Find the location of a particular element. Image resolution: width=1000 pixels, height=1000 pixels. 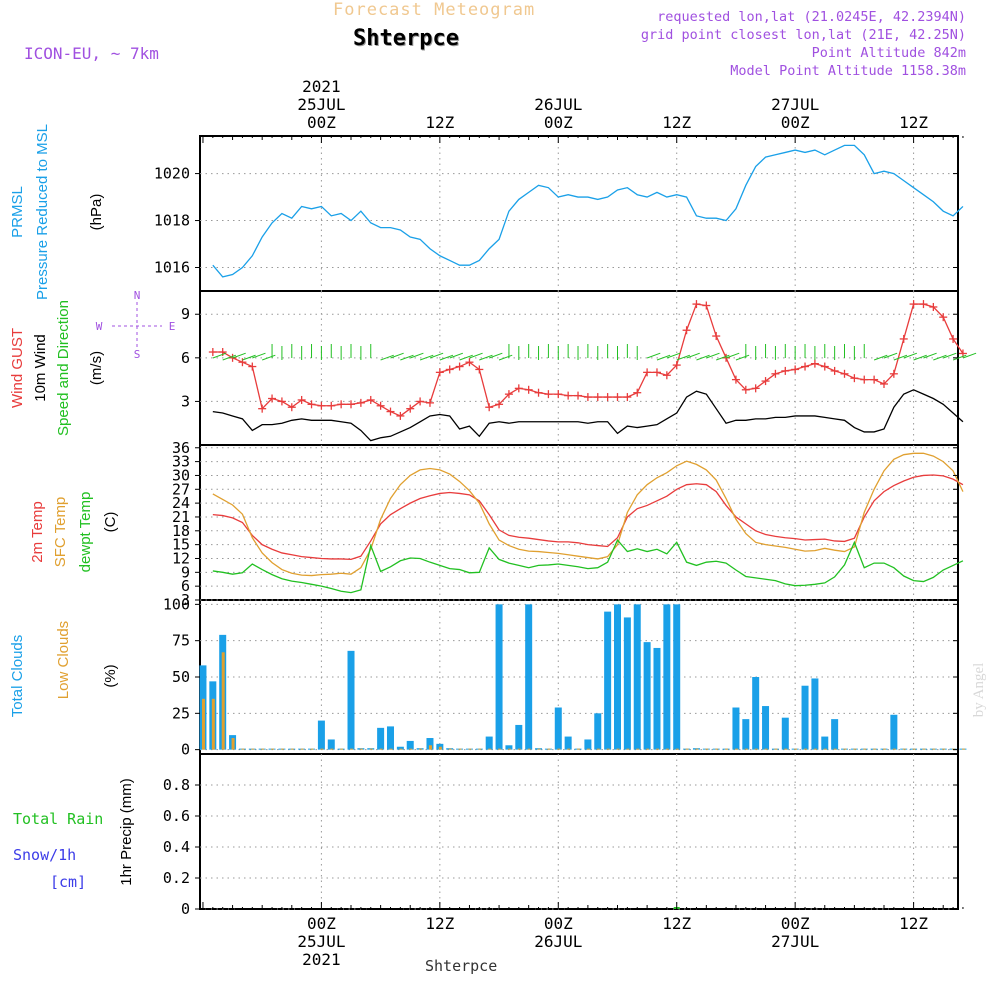

wind-speed-line is located at coordinates (588, 415).